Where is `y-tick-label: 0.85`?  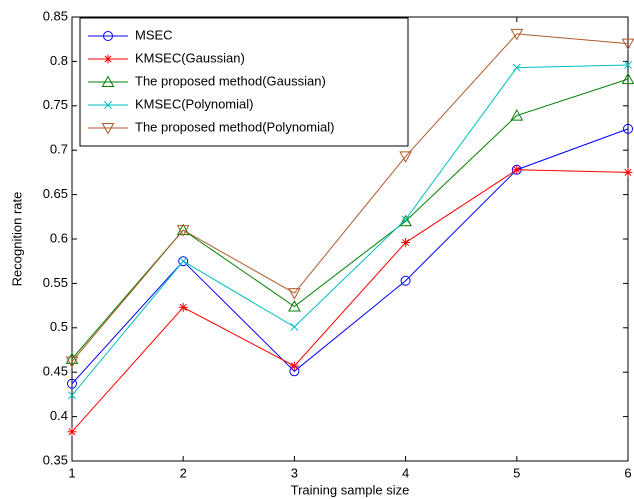 y-tick-label: 0.85 is located at coordinates (55, 15).